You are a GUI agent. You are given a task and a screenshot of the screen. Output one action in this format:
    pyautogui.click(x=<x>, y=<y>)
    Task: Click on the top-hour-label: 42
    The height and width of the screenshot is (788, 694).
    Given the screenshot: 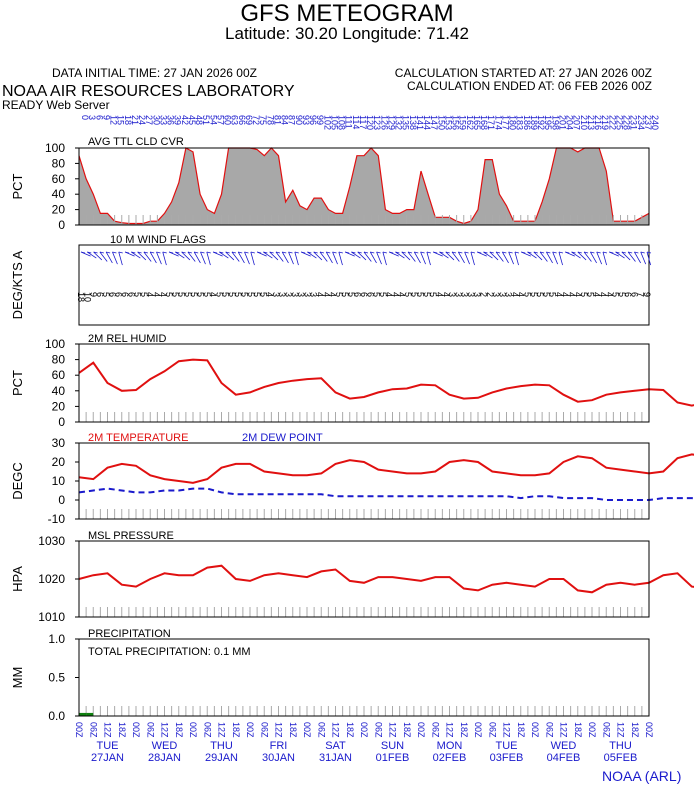 What is the action you would take?
    pyautogui.click(x=185, y=120)
    